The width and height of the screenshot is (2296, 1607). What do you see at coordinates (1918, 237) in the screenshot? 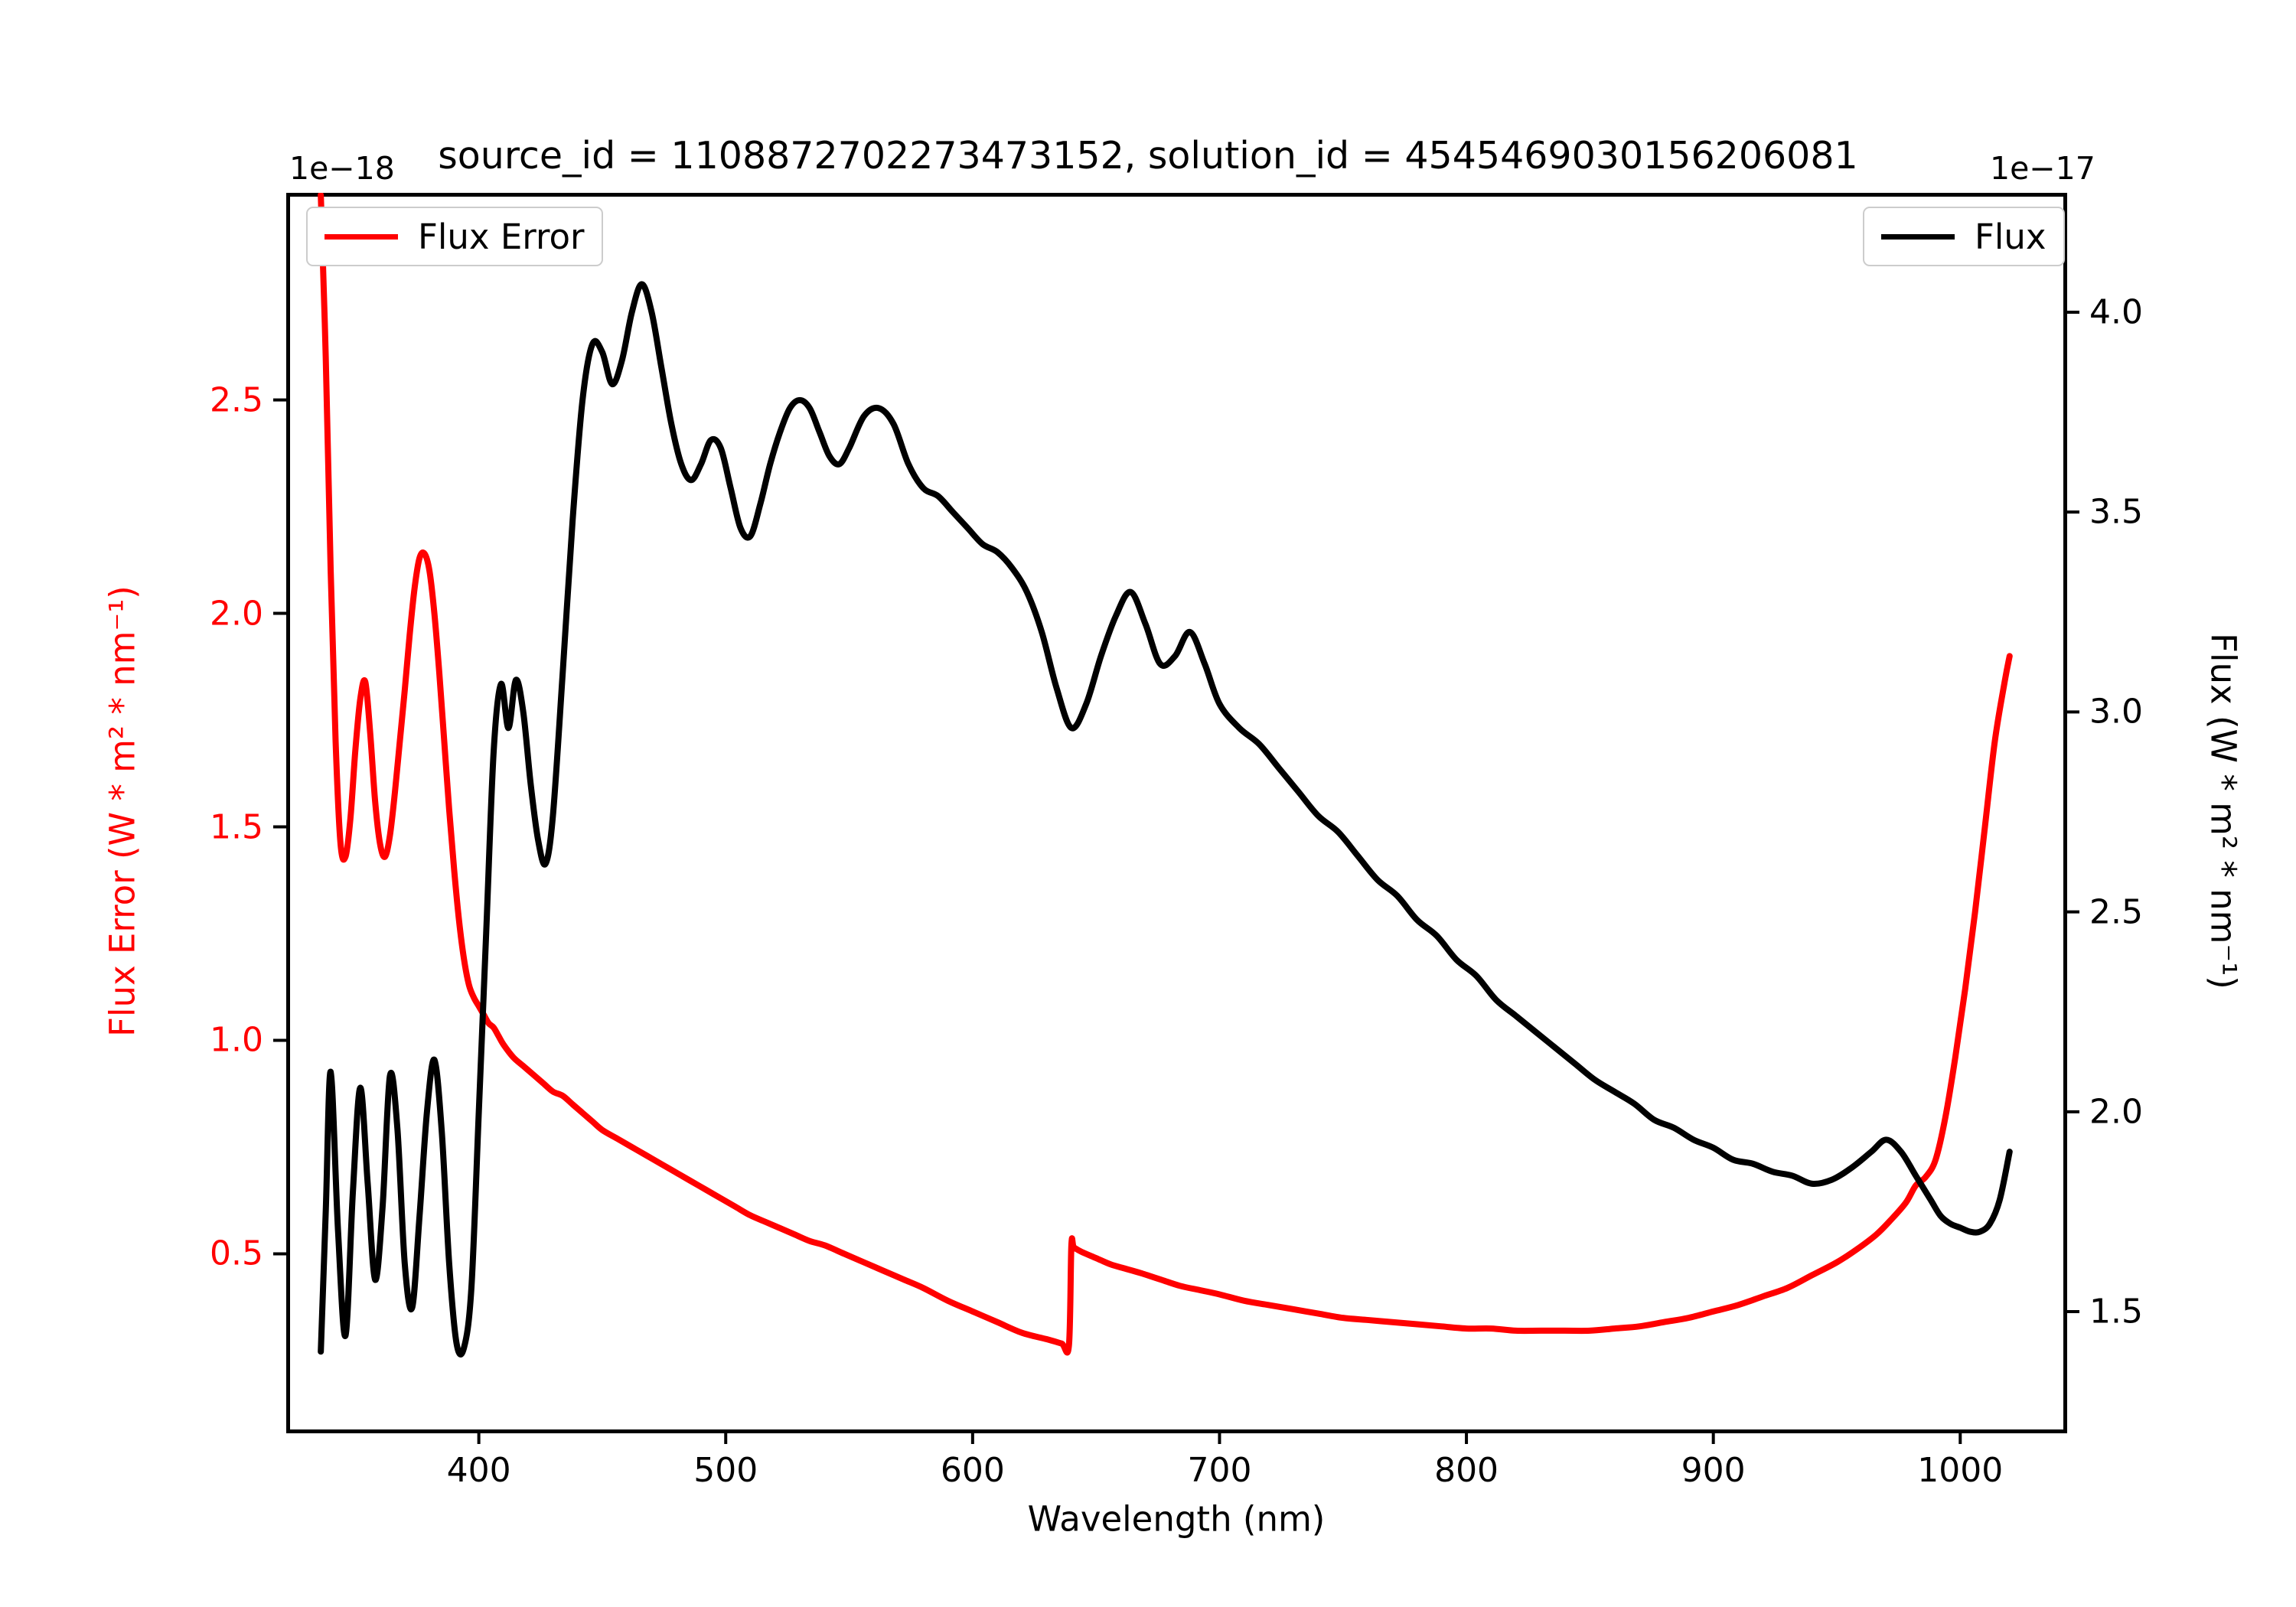
I see `legend-line-icon-flux` at bounding box center [1918, 237].